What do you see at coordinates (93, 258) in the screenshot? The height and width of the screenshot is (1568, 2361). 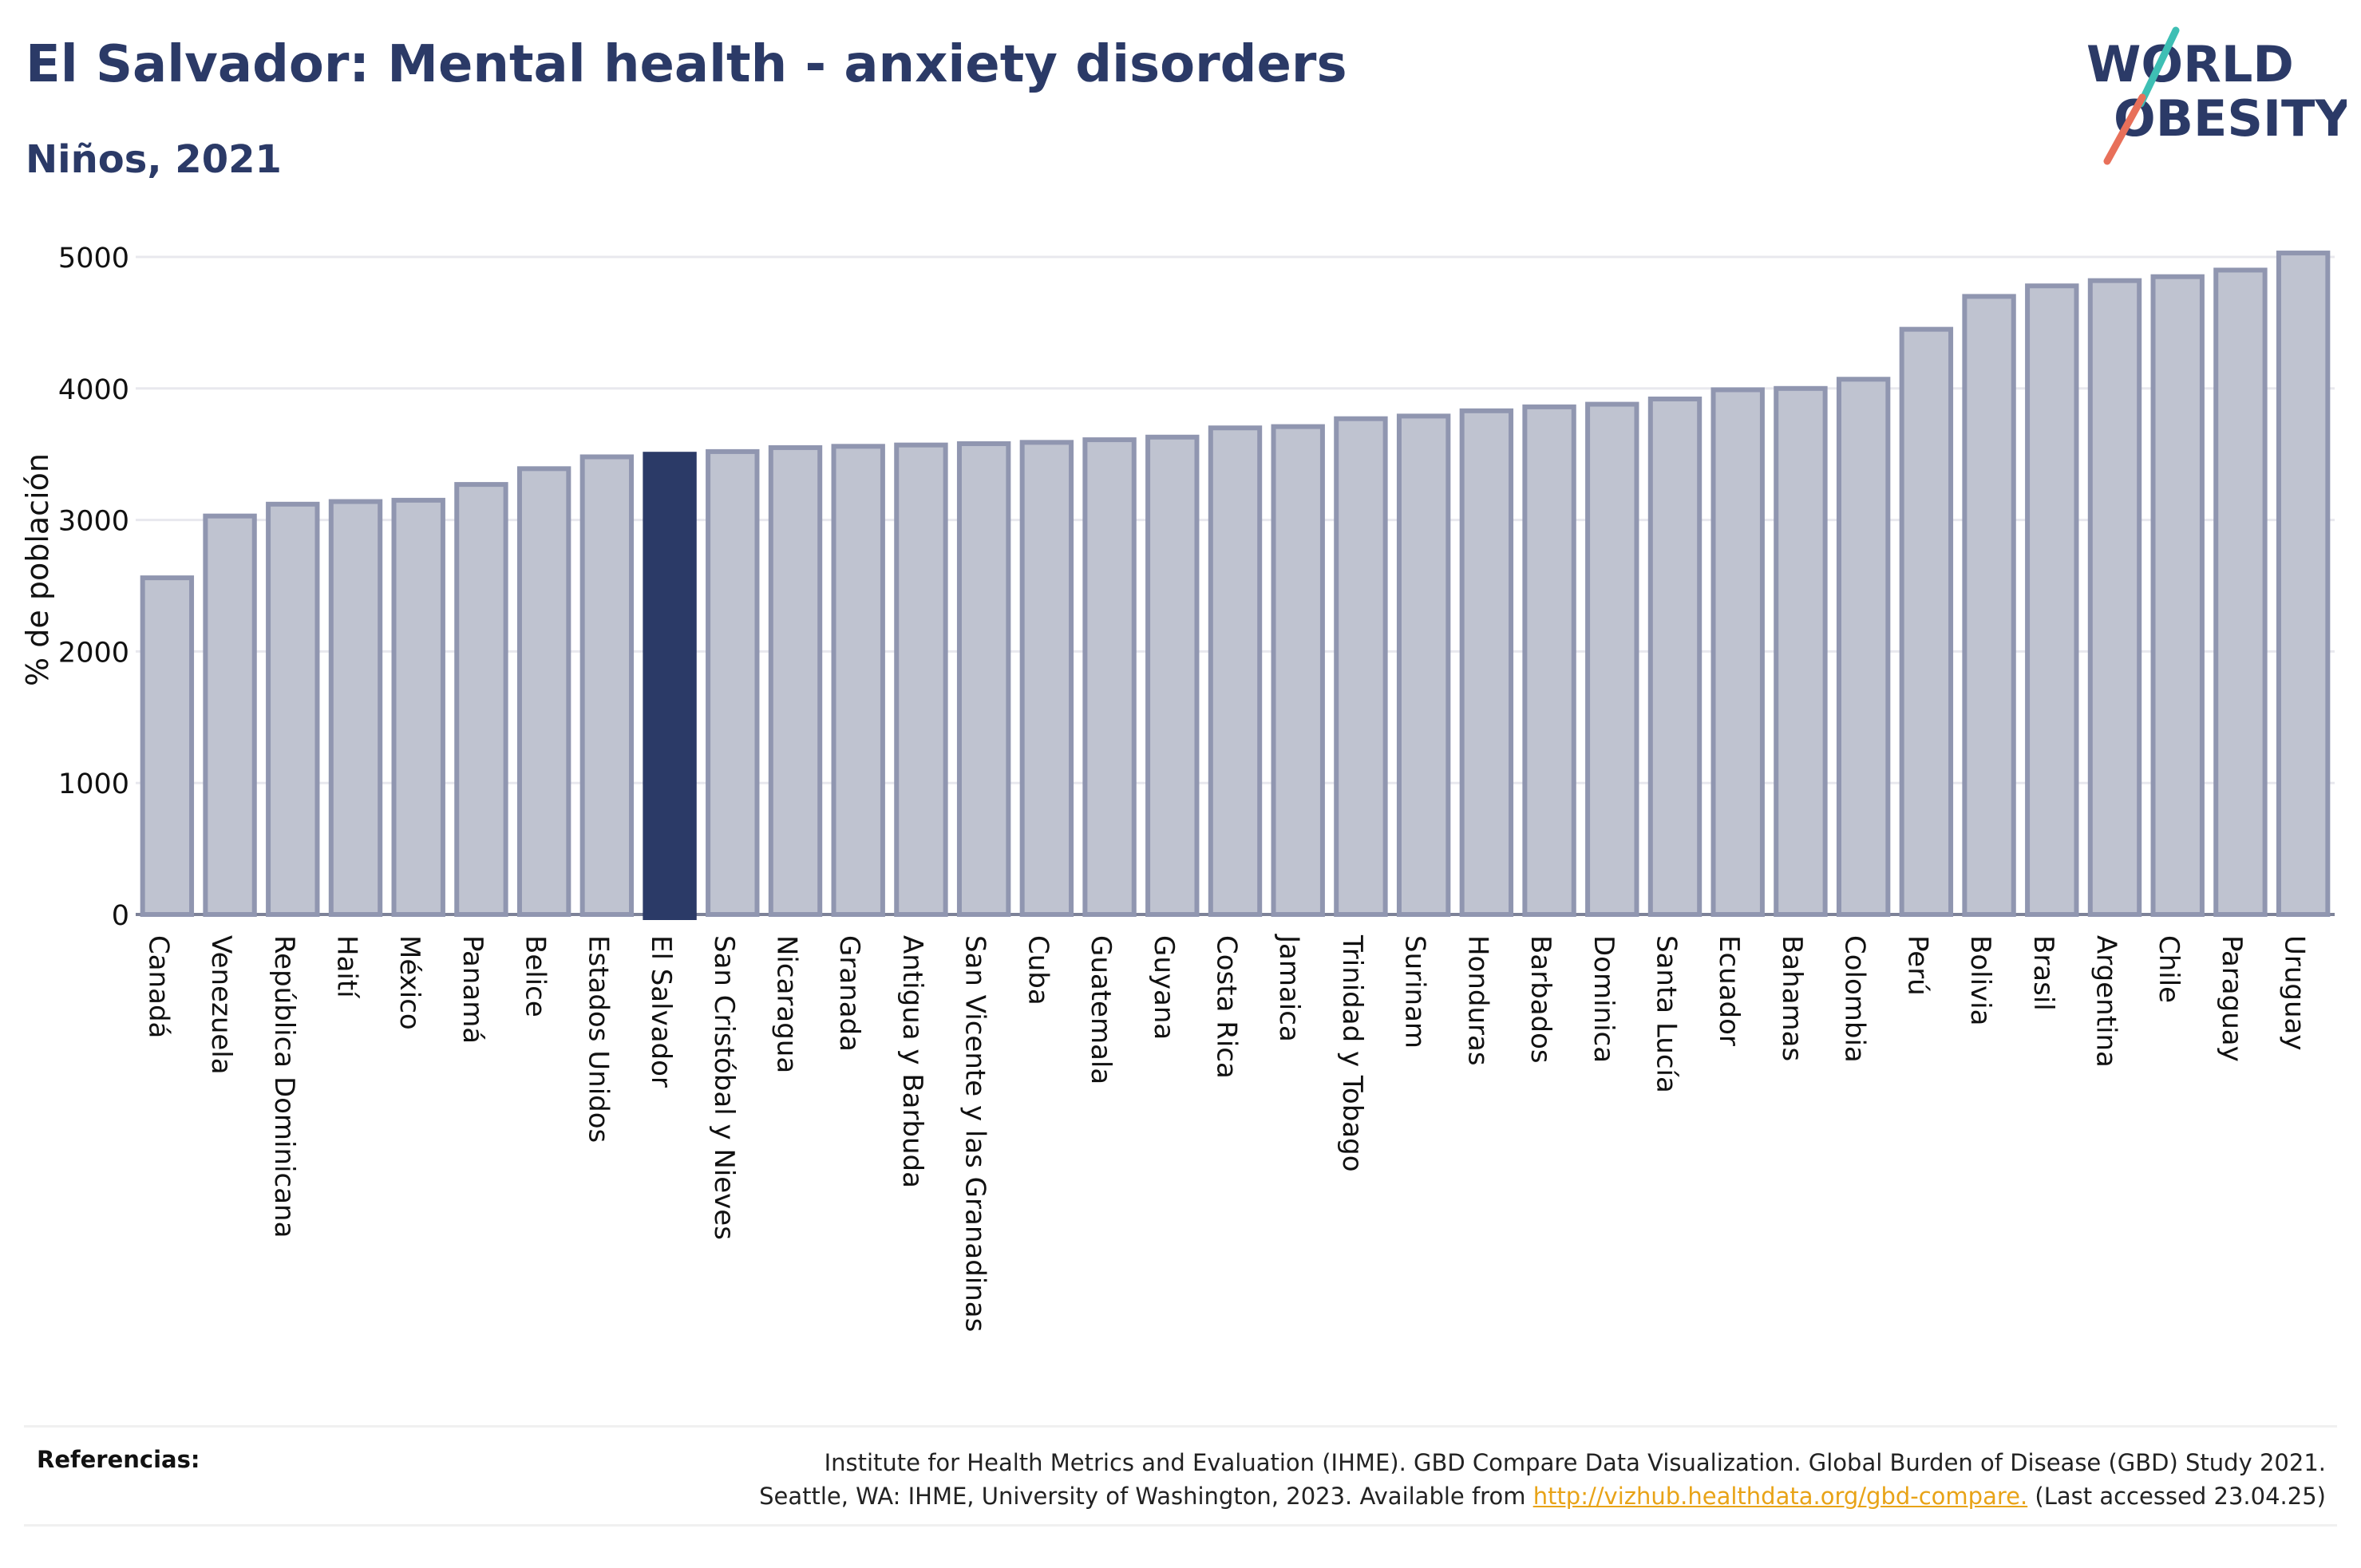 I see `y-tick-label: 5000` at bounding box center [93, 258].